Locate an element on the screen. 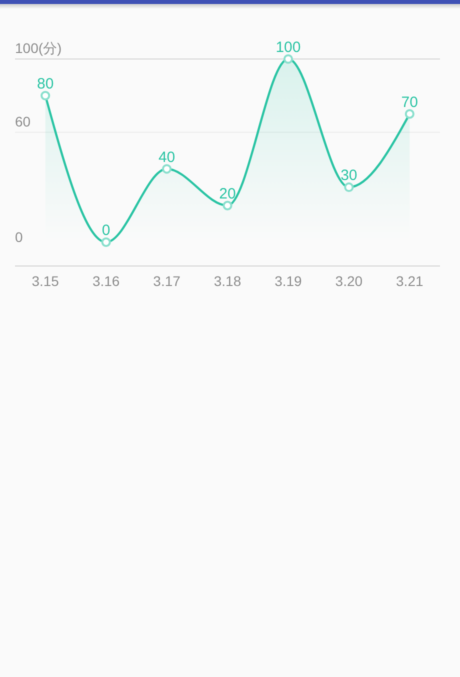 Image resolution: width=460 pixels, height=677 pixels. x-tick-label: 3.18 is located at coordinates (228, 281).